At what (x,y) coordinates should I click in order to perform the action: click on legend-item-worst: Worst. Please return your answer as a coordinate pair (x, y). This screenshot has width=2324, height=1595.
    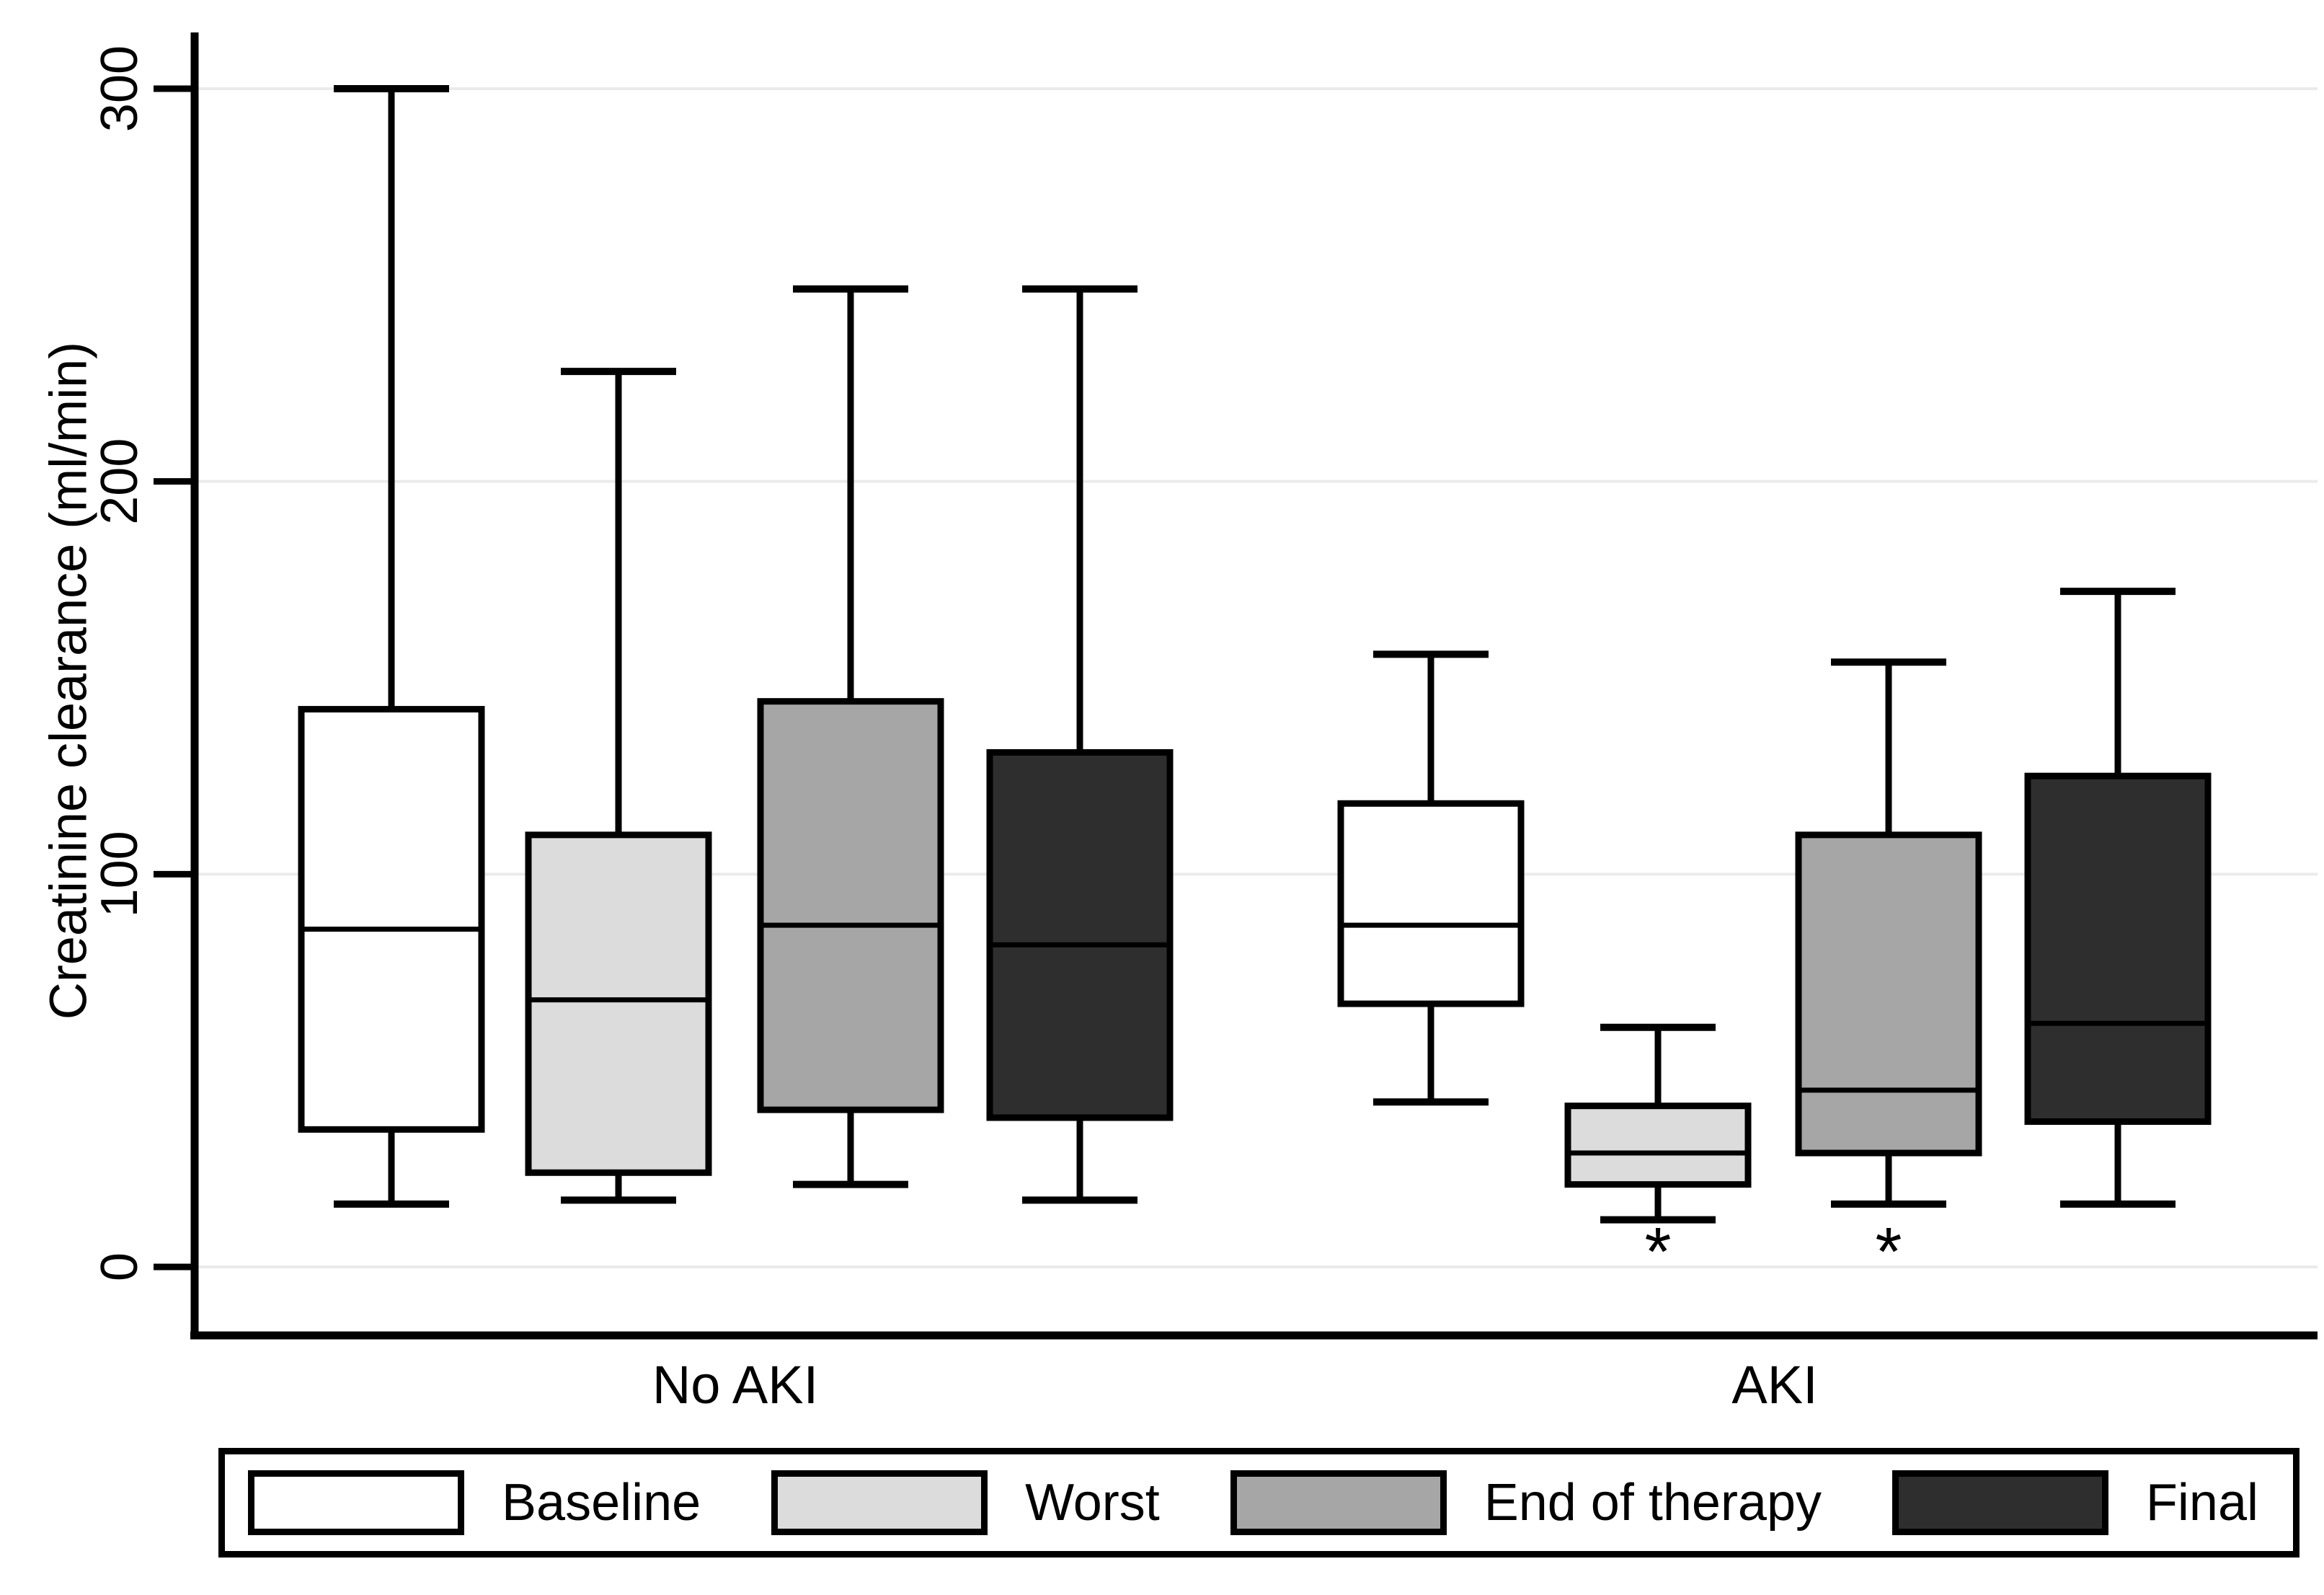
    Looking at the image, I should click on (965, 1503).